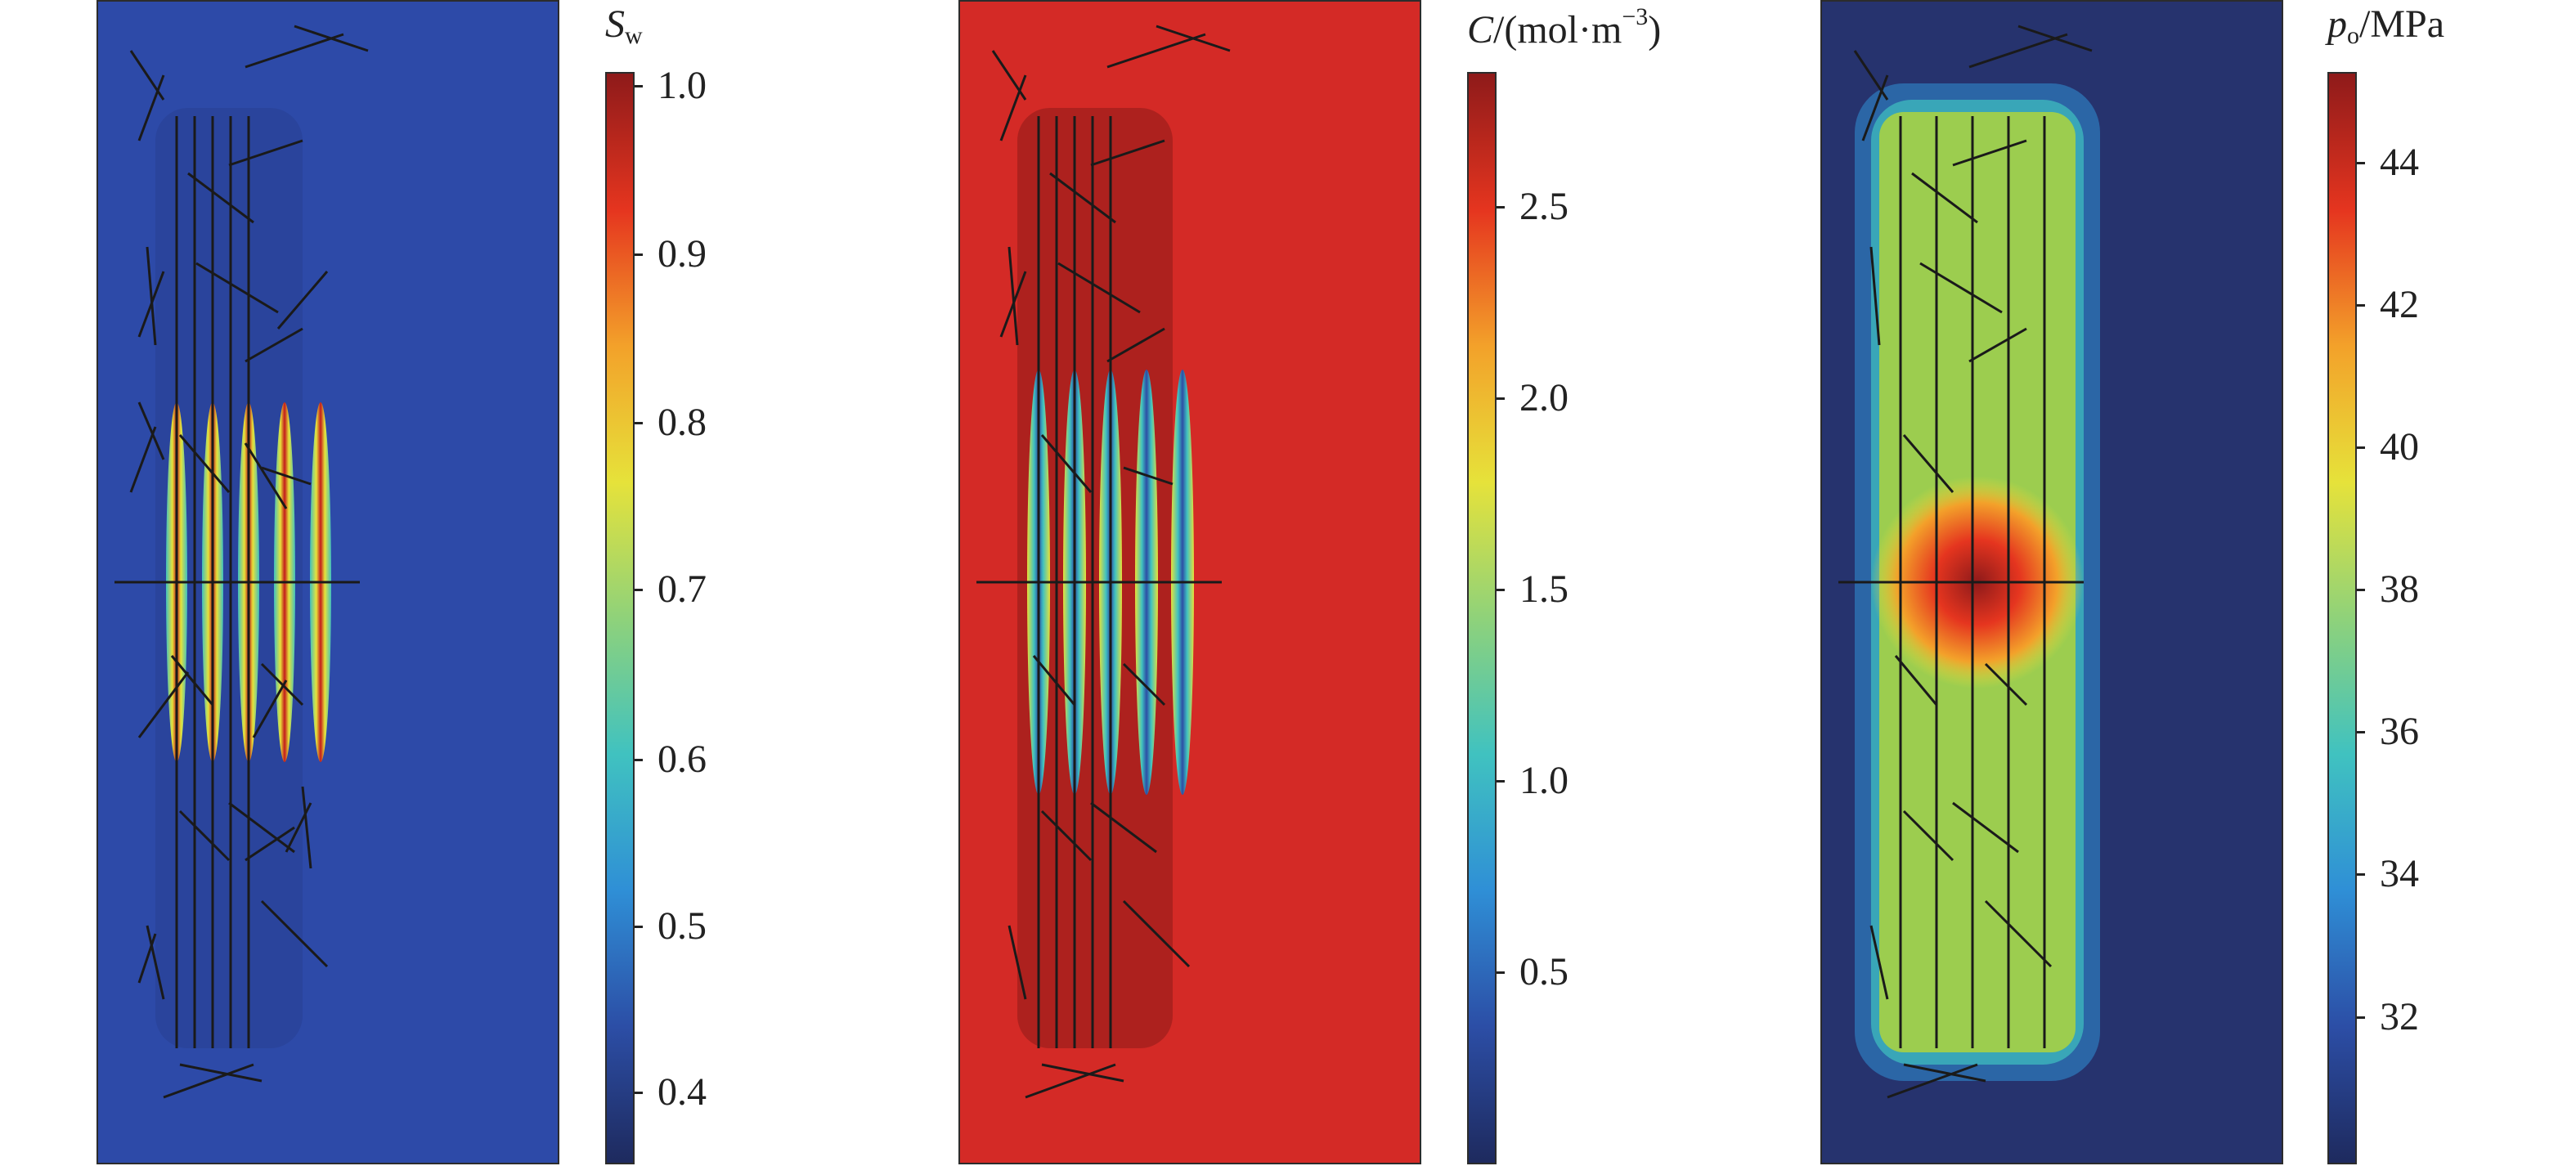  Describe the element at coordinates (682, 85) in the screenshot. I see `sw-tick-label: 1.0` at that location.